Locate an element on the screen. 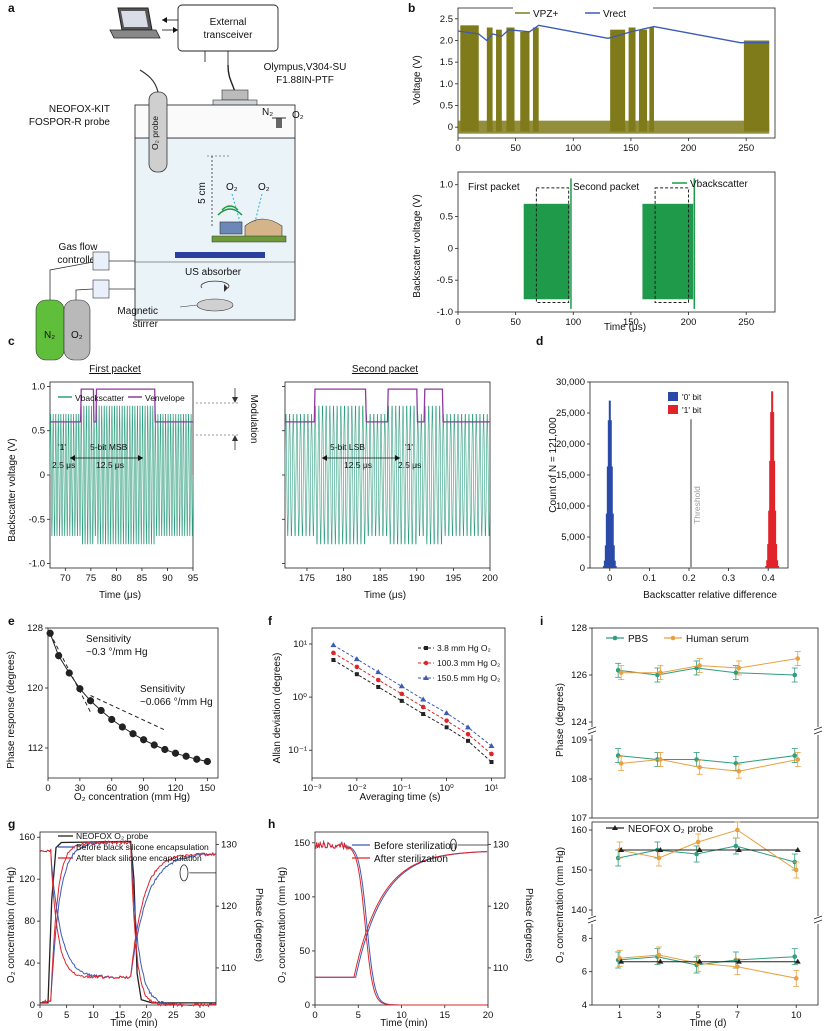 The height and width of the screenshot is (1031, 830). chart-c-left: 1.0 0.5 0 -0.5 -1.0 70 75 80 85 90 95 is located at coordinates (114, 482).